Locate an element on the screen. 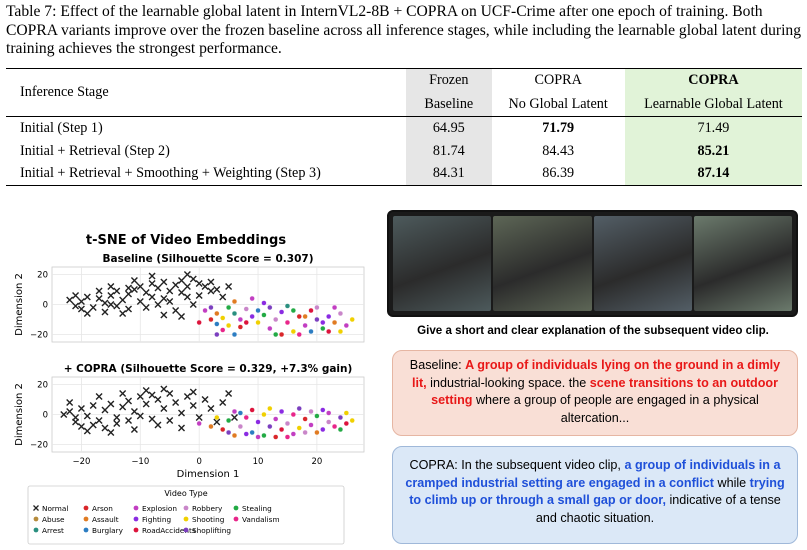  x-tick-label: 0 is located at coordinates (198, 462).